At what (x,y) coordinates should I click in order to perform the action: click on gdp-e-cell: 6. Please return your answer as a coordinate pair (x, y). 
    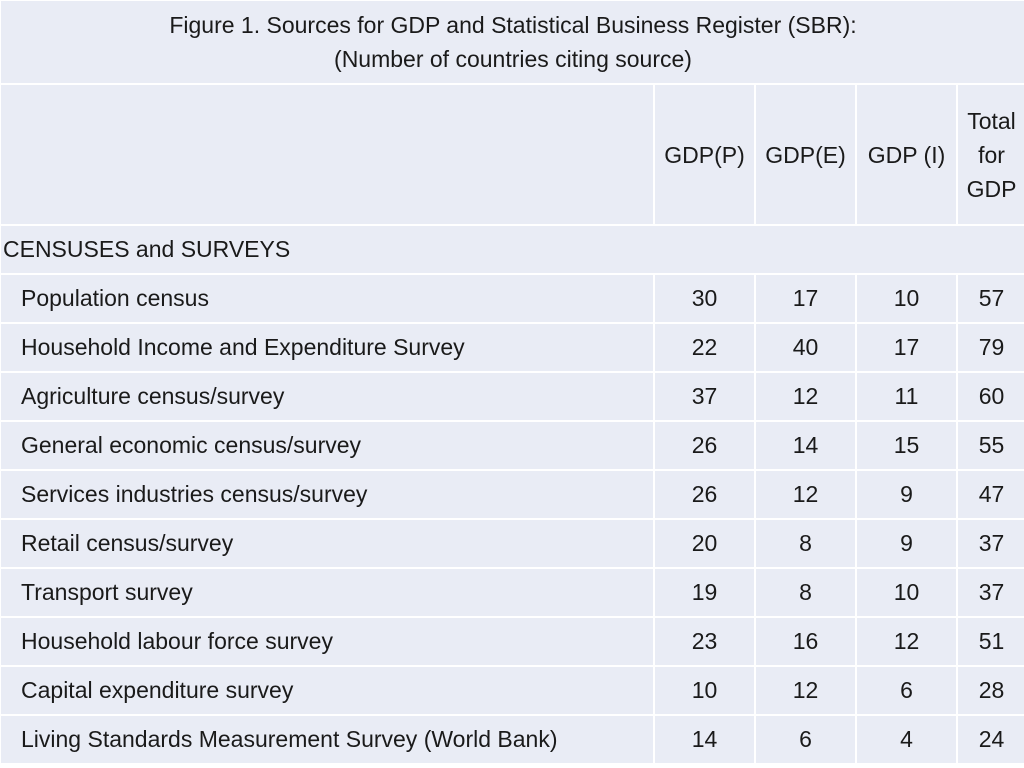
    Looking at the image, I should click on (805, 739).